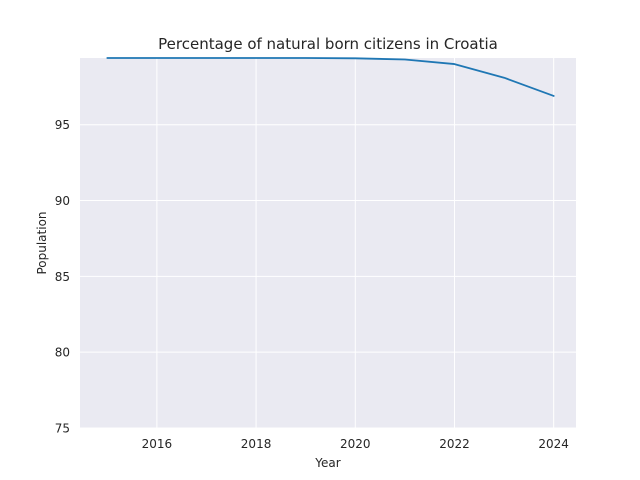 The height and width of the screenshot is (480, 640). Describe the element at coordinates (454, 444) in the screenshot. I see `x-tick-label: 2022` at that location.